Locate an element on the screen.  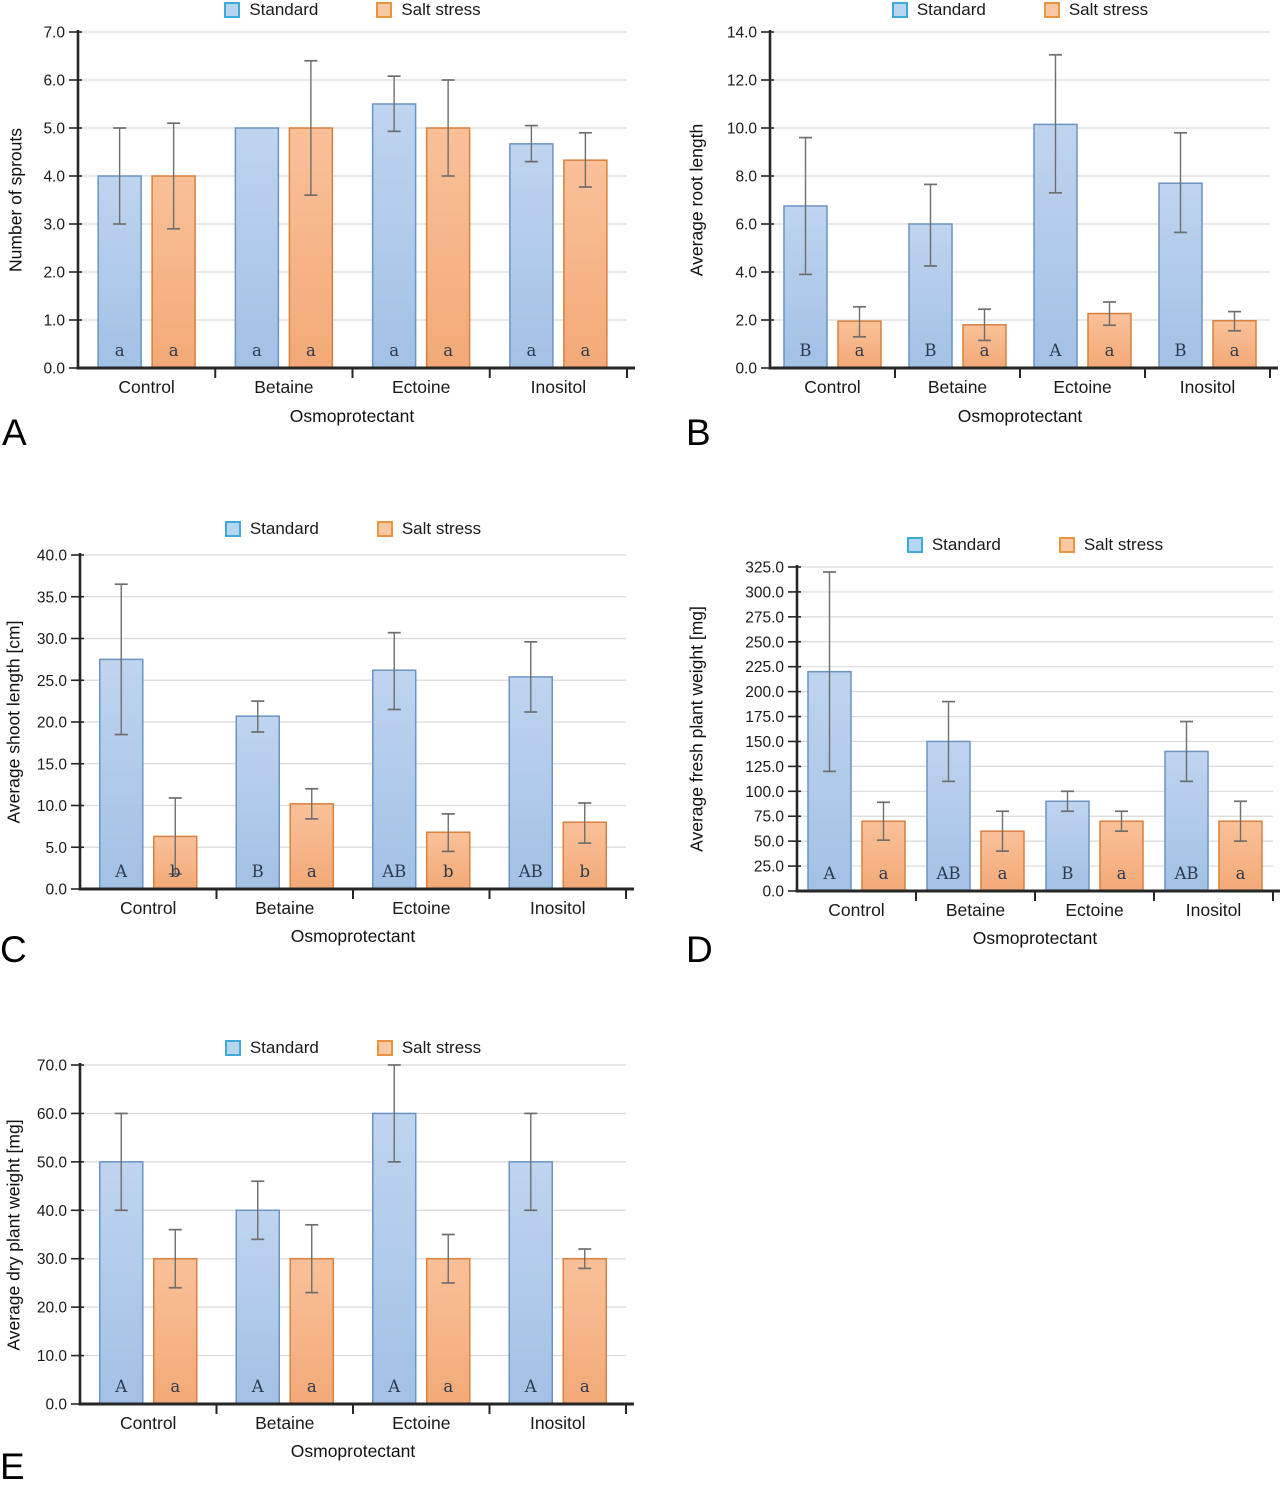
svg-text: 60.0 is located at coordinates (52, 1114).